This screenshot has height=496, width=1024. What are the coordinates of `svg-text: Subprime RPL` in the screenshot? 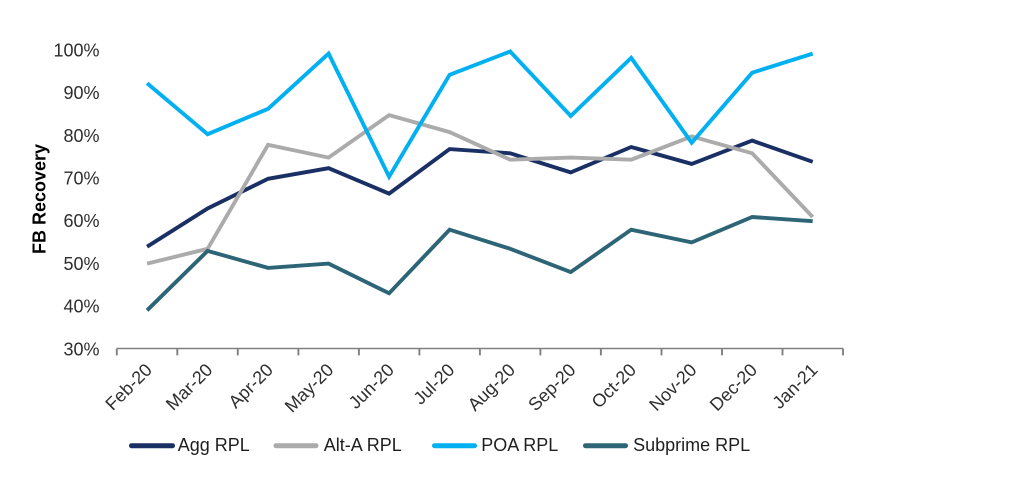 It's located at (691, 445).